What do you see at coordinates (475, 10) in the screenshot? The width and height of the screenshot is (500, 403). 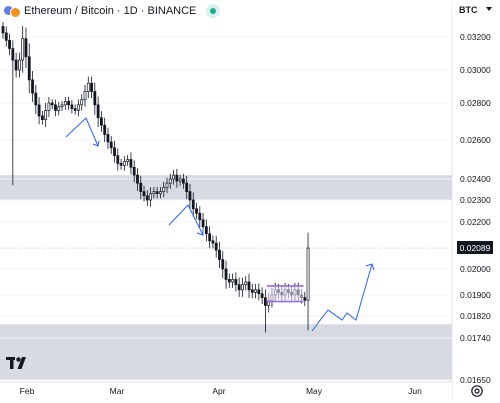 I see `currency-selector: BTC` at bounding box center [475, 10].